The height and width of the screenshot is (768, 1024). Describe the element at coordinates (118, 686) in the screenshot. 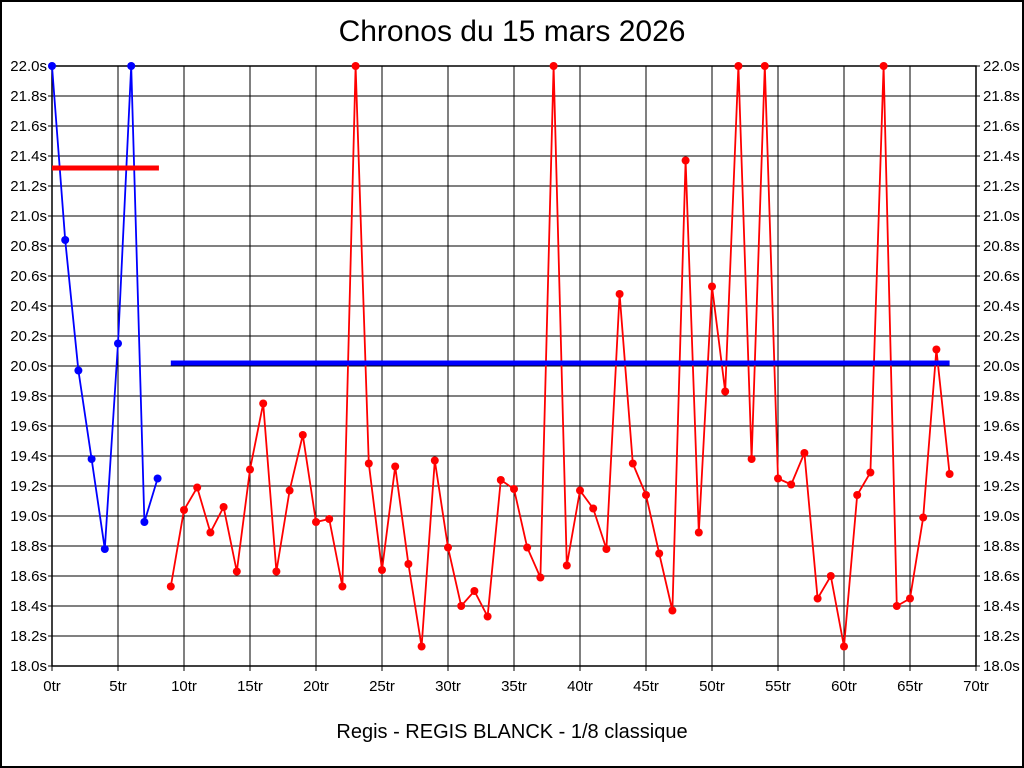

I see `x-tick-label: 5tr` at that location.